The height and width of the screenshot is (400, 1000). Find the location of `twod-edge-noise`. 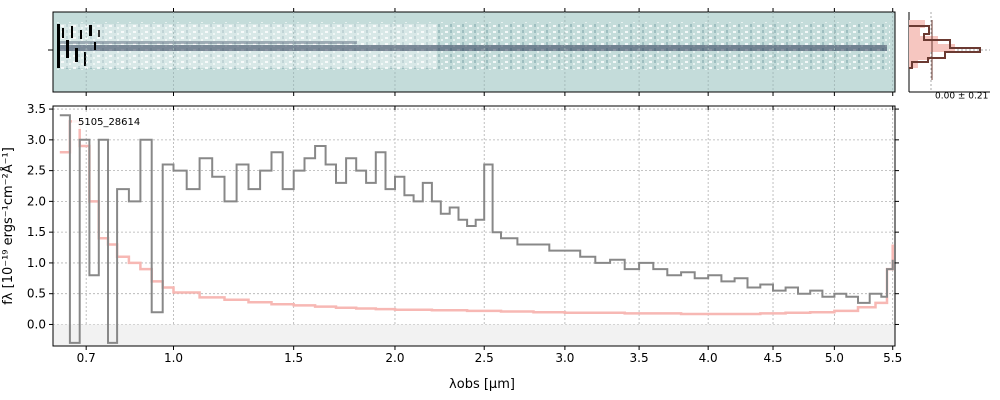

twod-edge-noise is located at coordinates (78, 46).